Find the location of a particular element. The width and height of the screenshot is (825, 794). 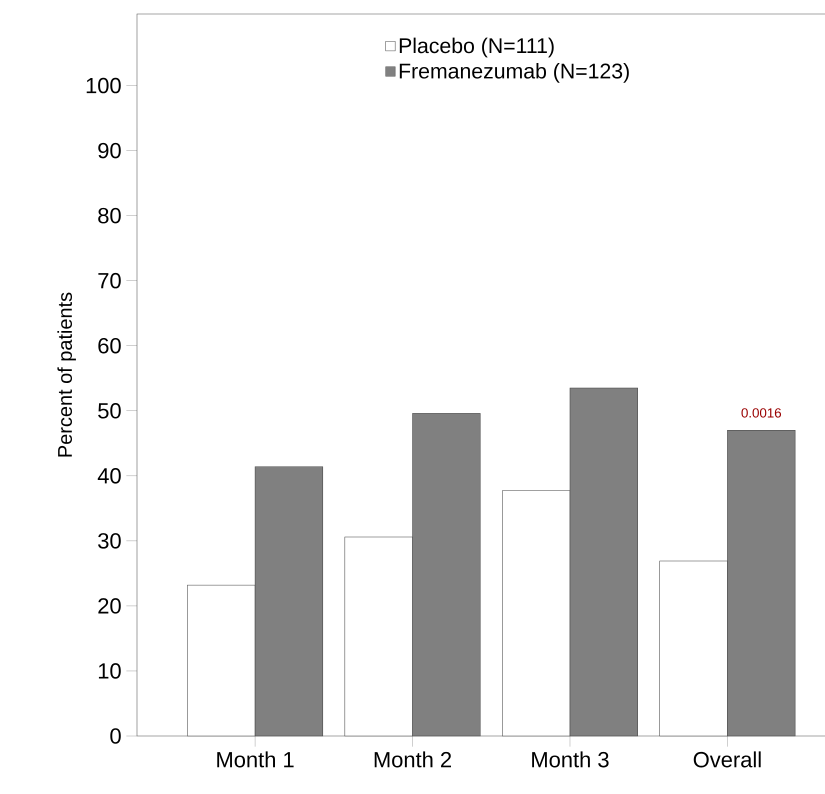

legend-label: Placebo (N=111) is located at coordinates (477, 48).